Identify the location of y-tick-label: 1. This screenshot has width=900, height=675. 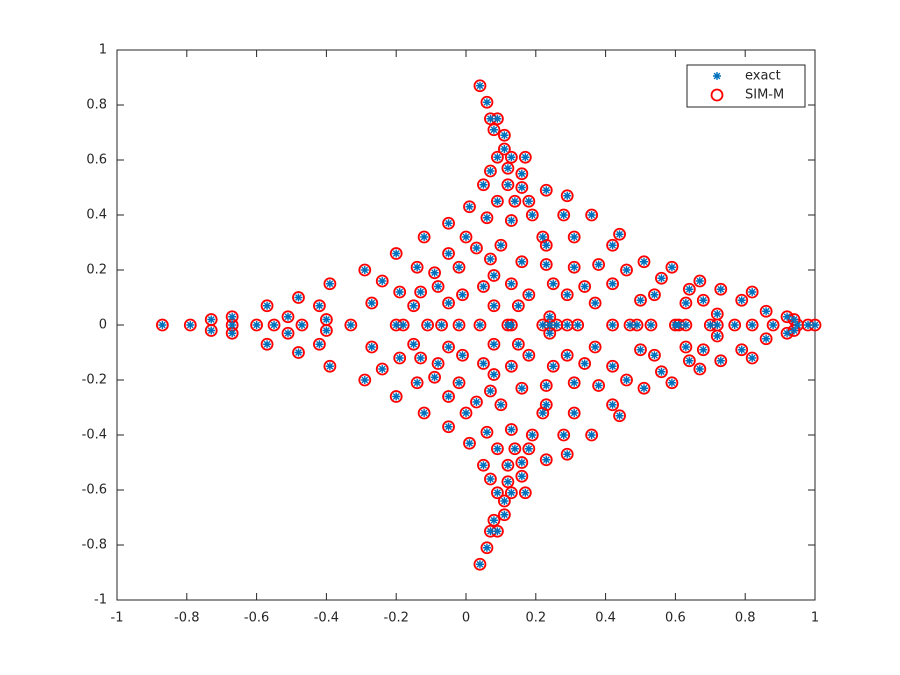
(103, 50).